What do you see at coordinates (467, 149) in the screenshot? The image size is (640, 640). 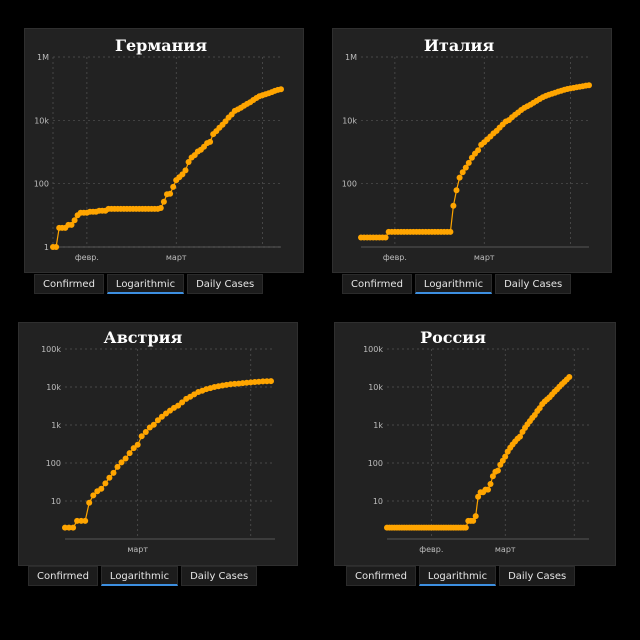 I see `chart-italy-svg: Италия 100 10k 1M февр. март` at bounding box center [467, 149].